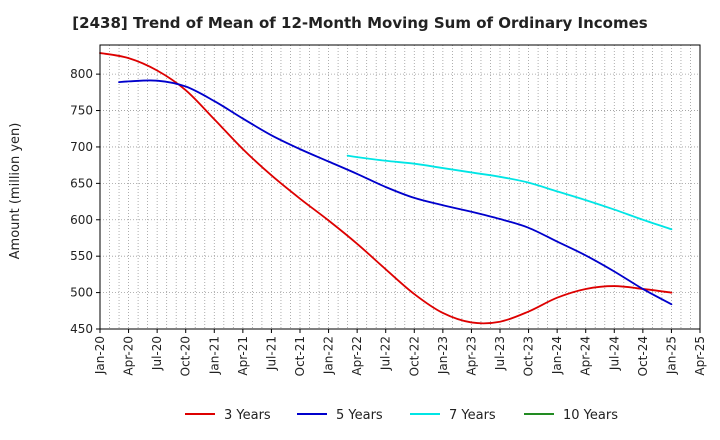 This screenshot has height=440, width=720. I want to click on x-tick-label: Oct-24, so click(643, 356).